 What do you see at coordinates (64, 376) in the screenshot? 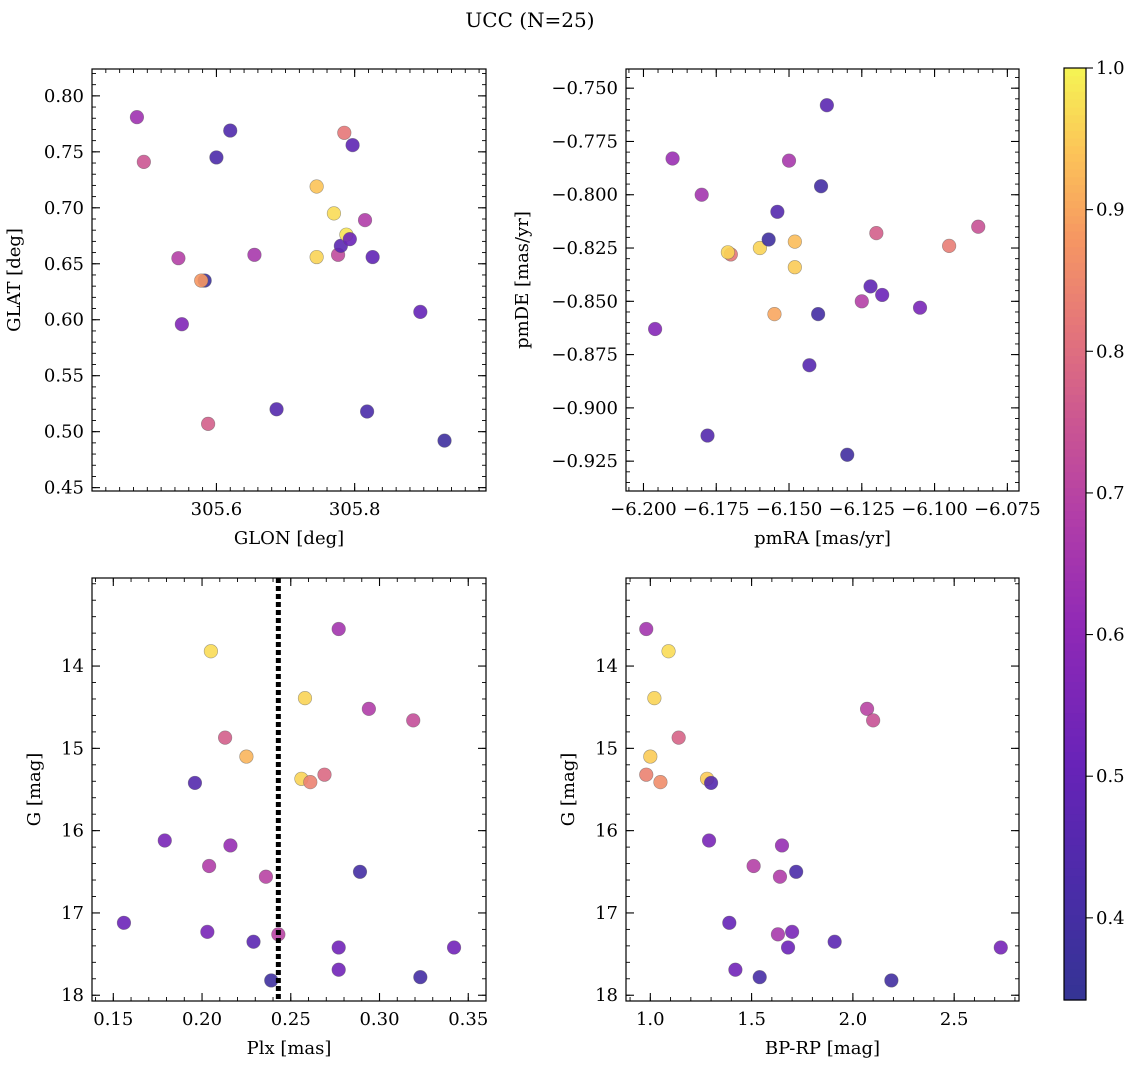
I see `y-tick-label: 0.55` at bounding box center [64, 376].